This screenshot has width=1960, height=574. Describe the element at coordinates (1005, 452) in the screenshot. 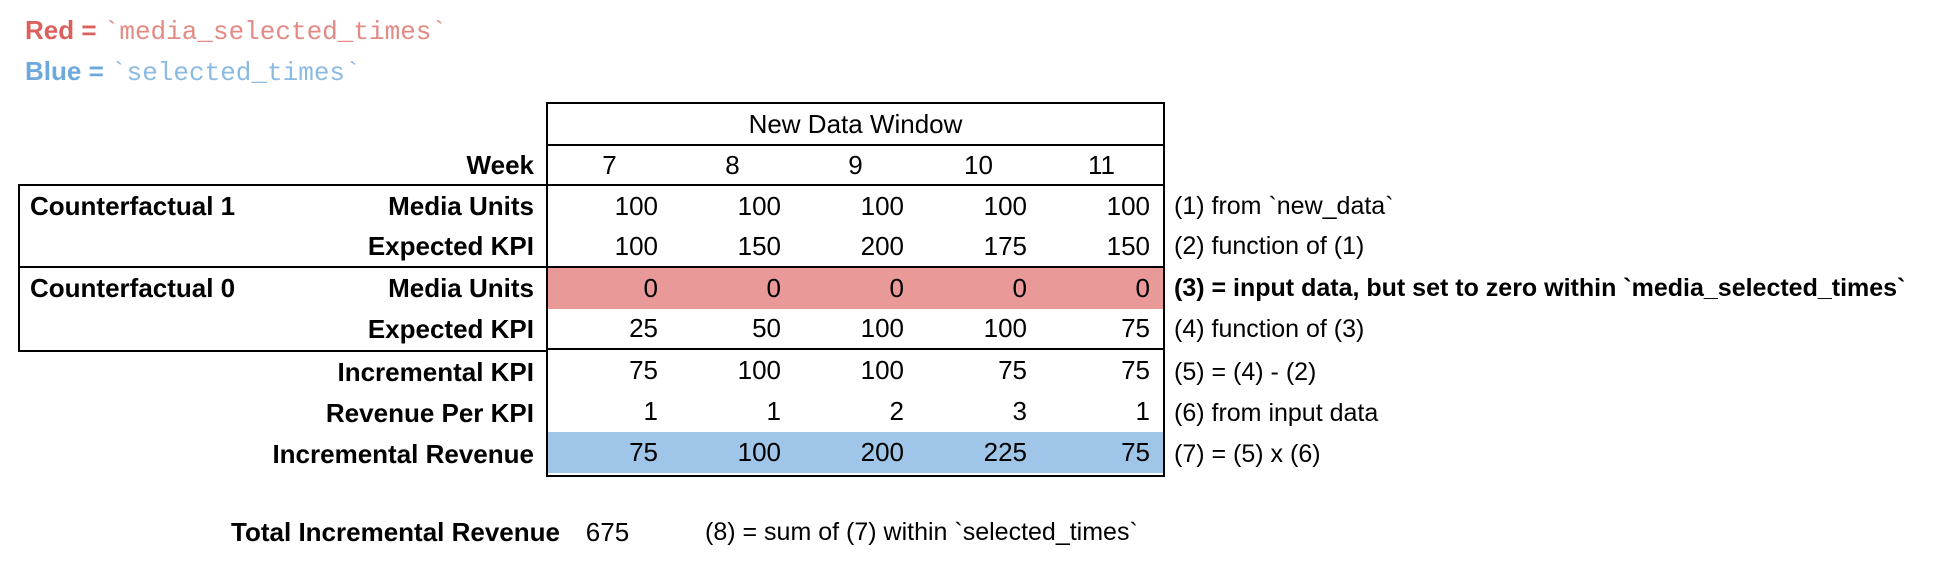

I see `table-cell-value: 225` at that location.